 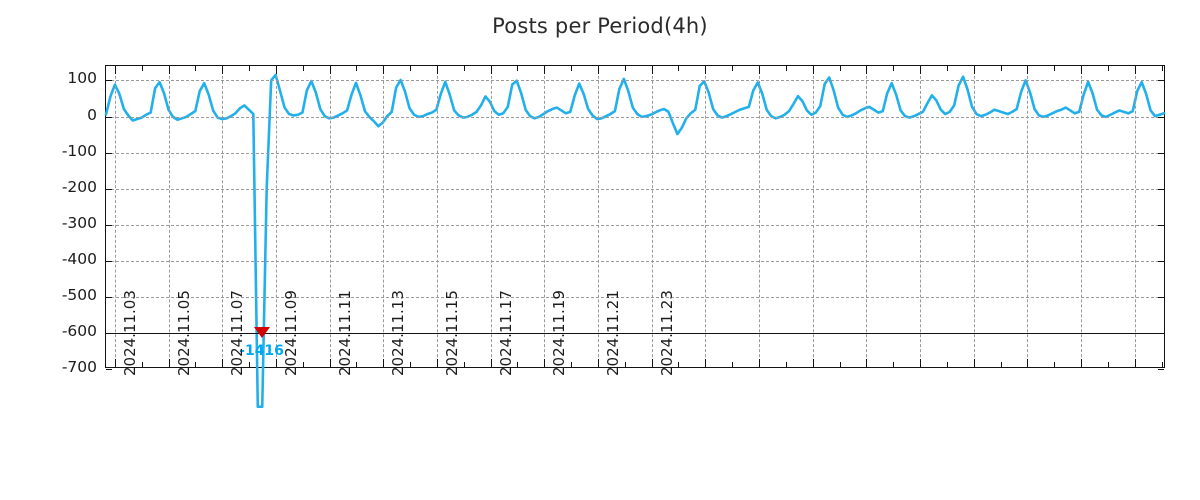 What do you see at coordinates (261, 350) in the screenshot?
I see `minimum-value-label: -1416` at bounding box center [261, 350].